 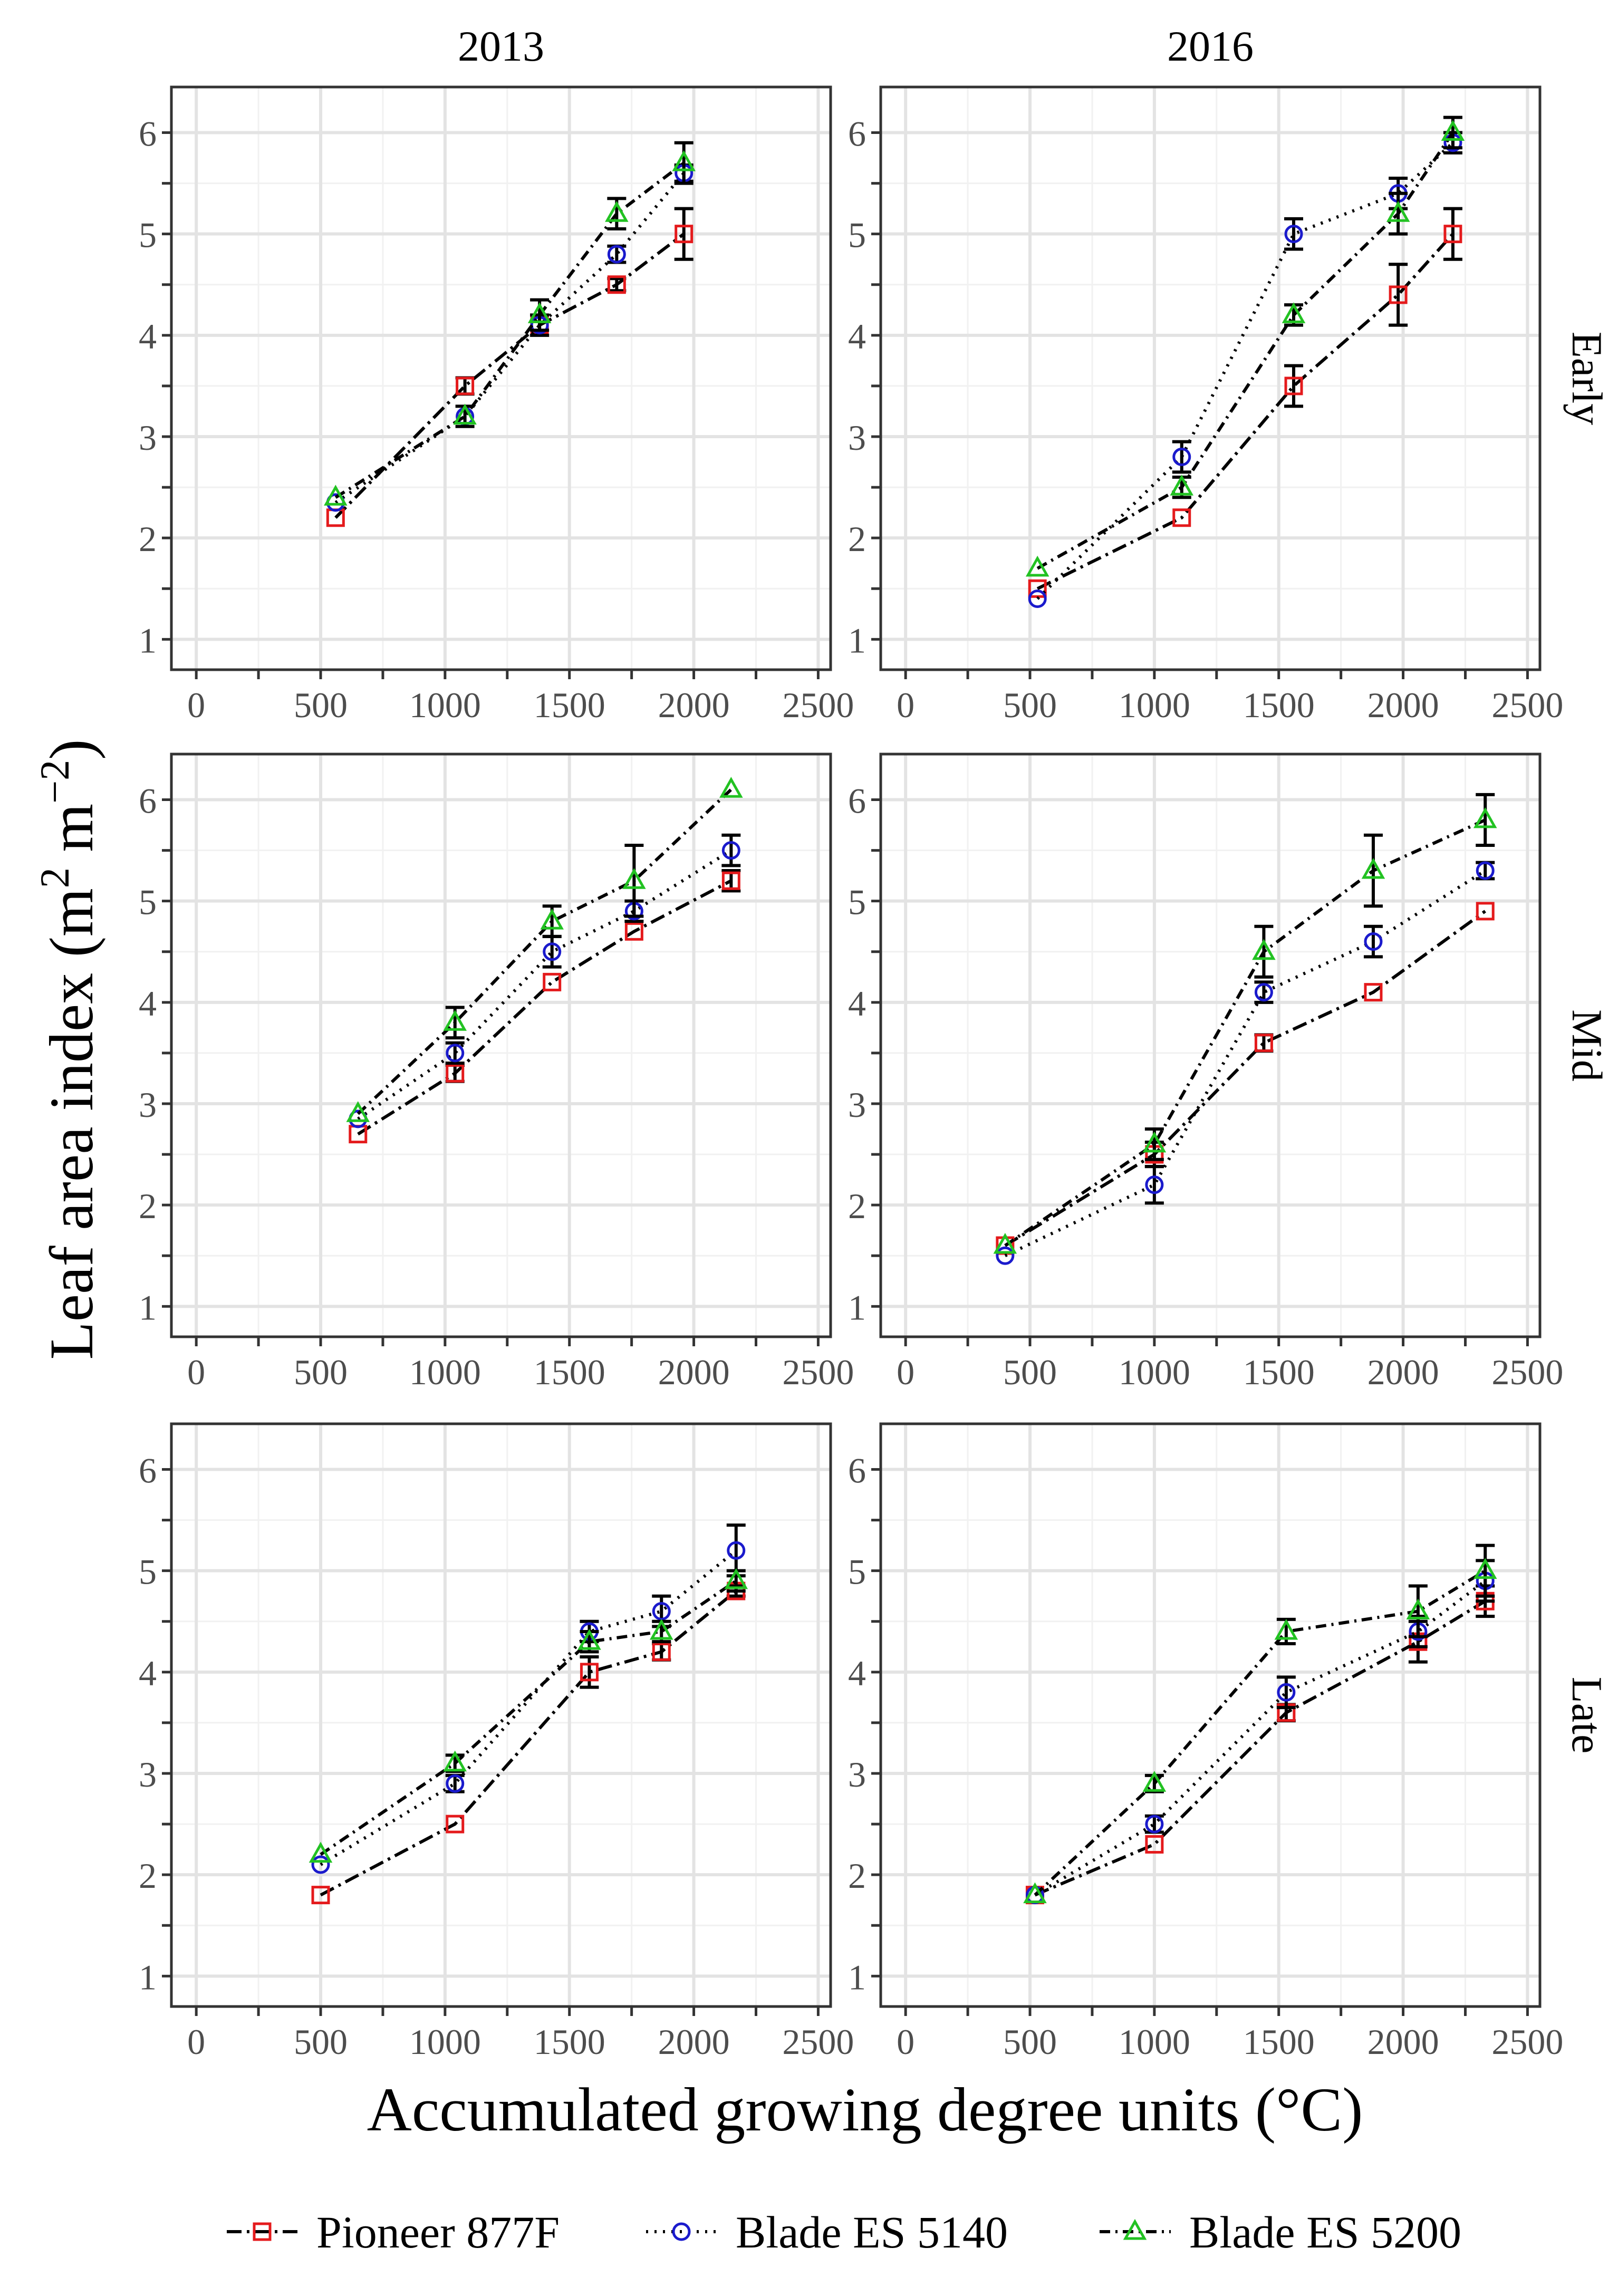 What do you see at coordinates (55, 877) in the screenshot?
I see `y-axis-title-sup1: 2` at bounding box center [55, 877].